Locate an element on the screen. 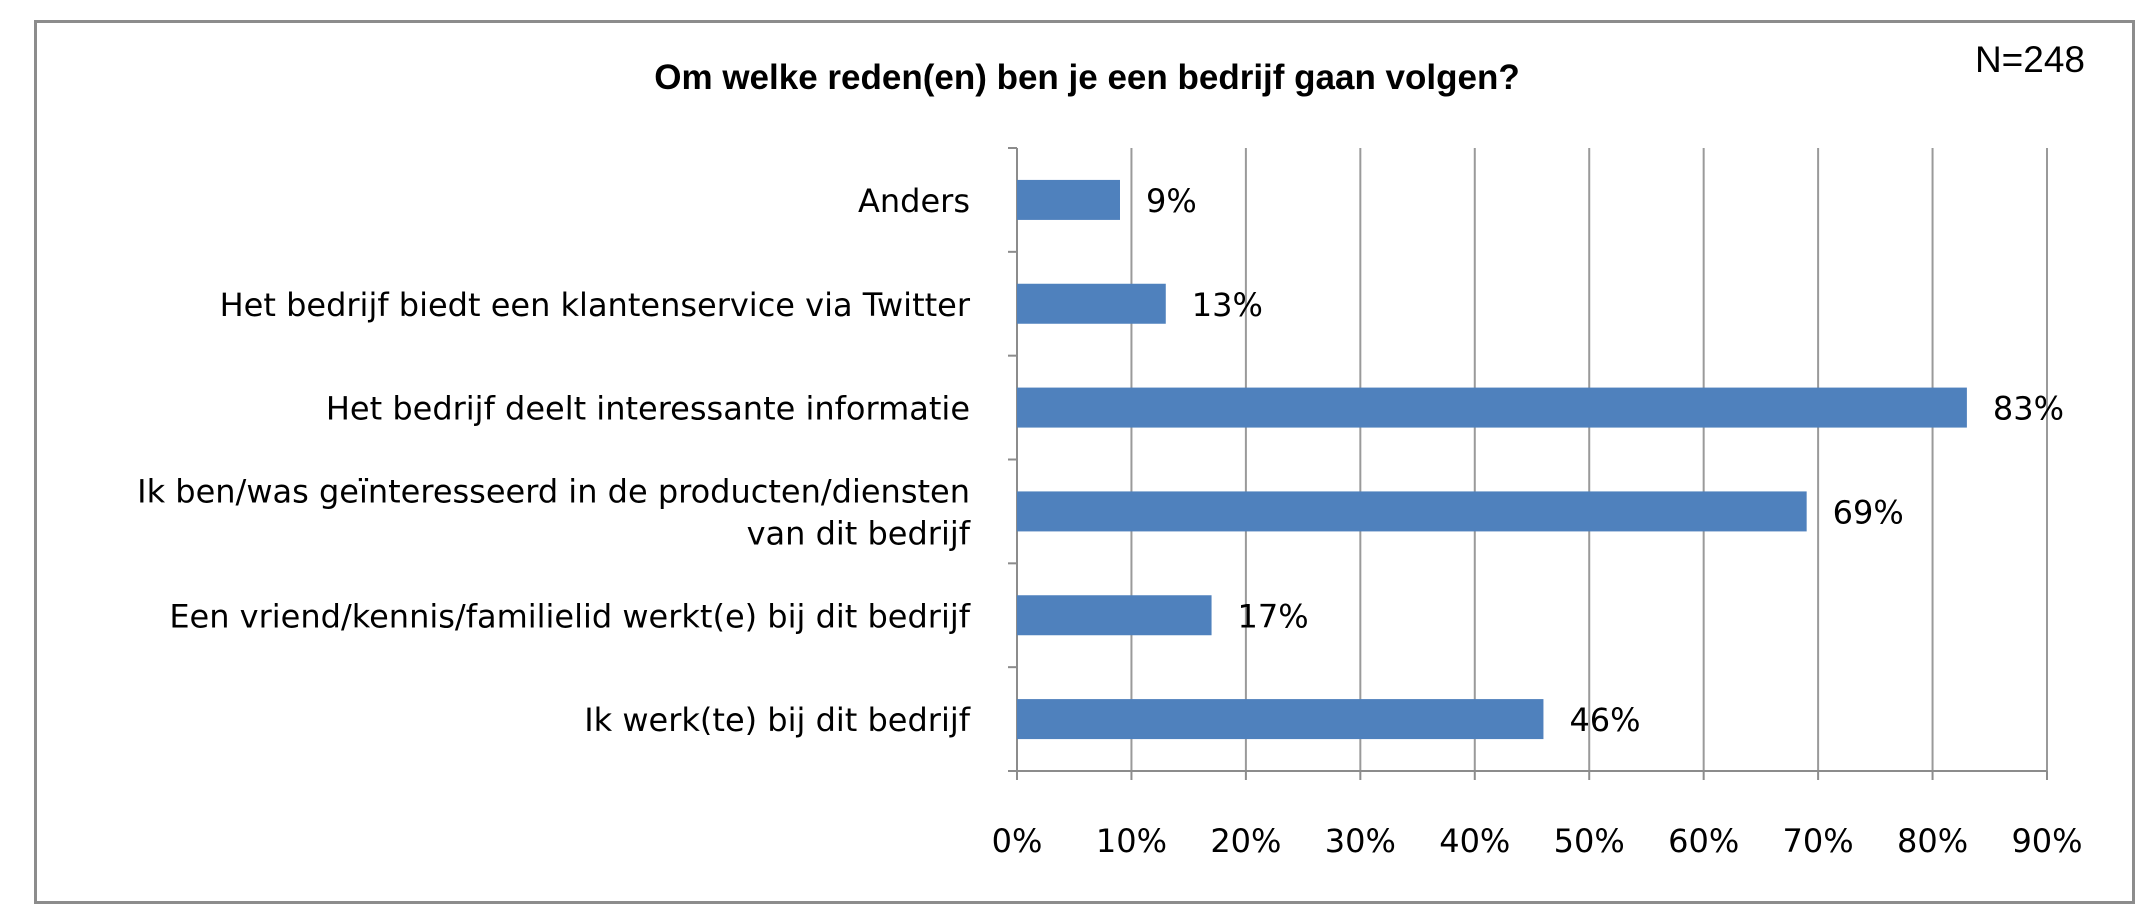 Image resolution: width=2151 pixels, height=920 pixels. category-label: van dit bedrijf is located at coordinates (859, 533).